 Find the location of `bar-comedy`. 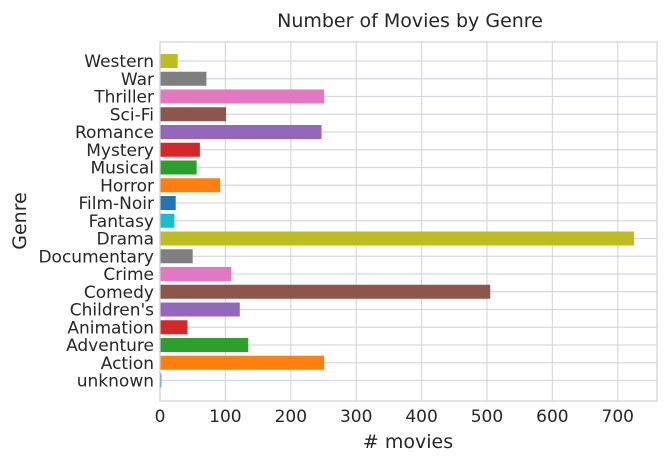

bar-comedy is located at coordinates (325, 291).